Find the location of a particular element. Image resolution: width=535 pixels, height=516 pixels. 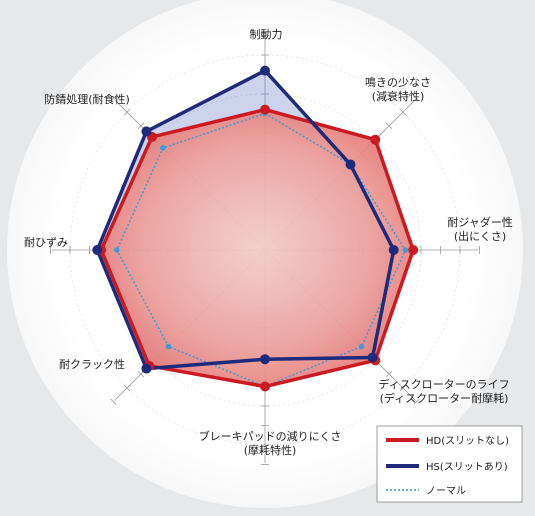

data-point-hd-judder is located at coordinates (413, 250).